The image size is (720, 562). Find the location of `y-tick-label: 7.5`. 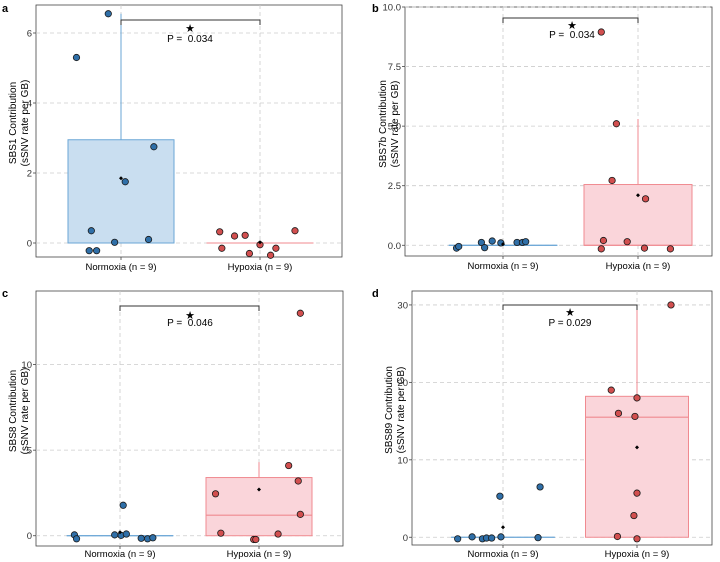

y-tick-label: 7.5 is located at coordinates (394, 67).